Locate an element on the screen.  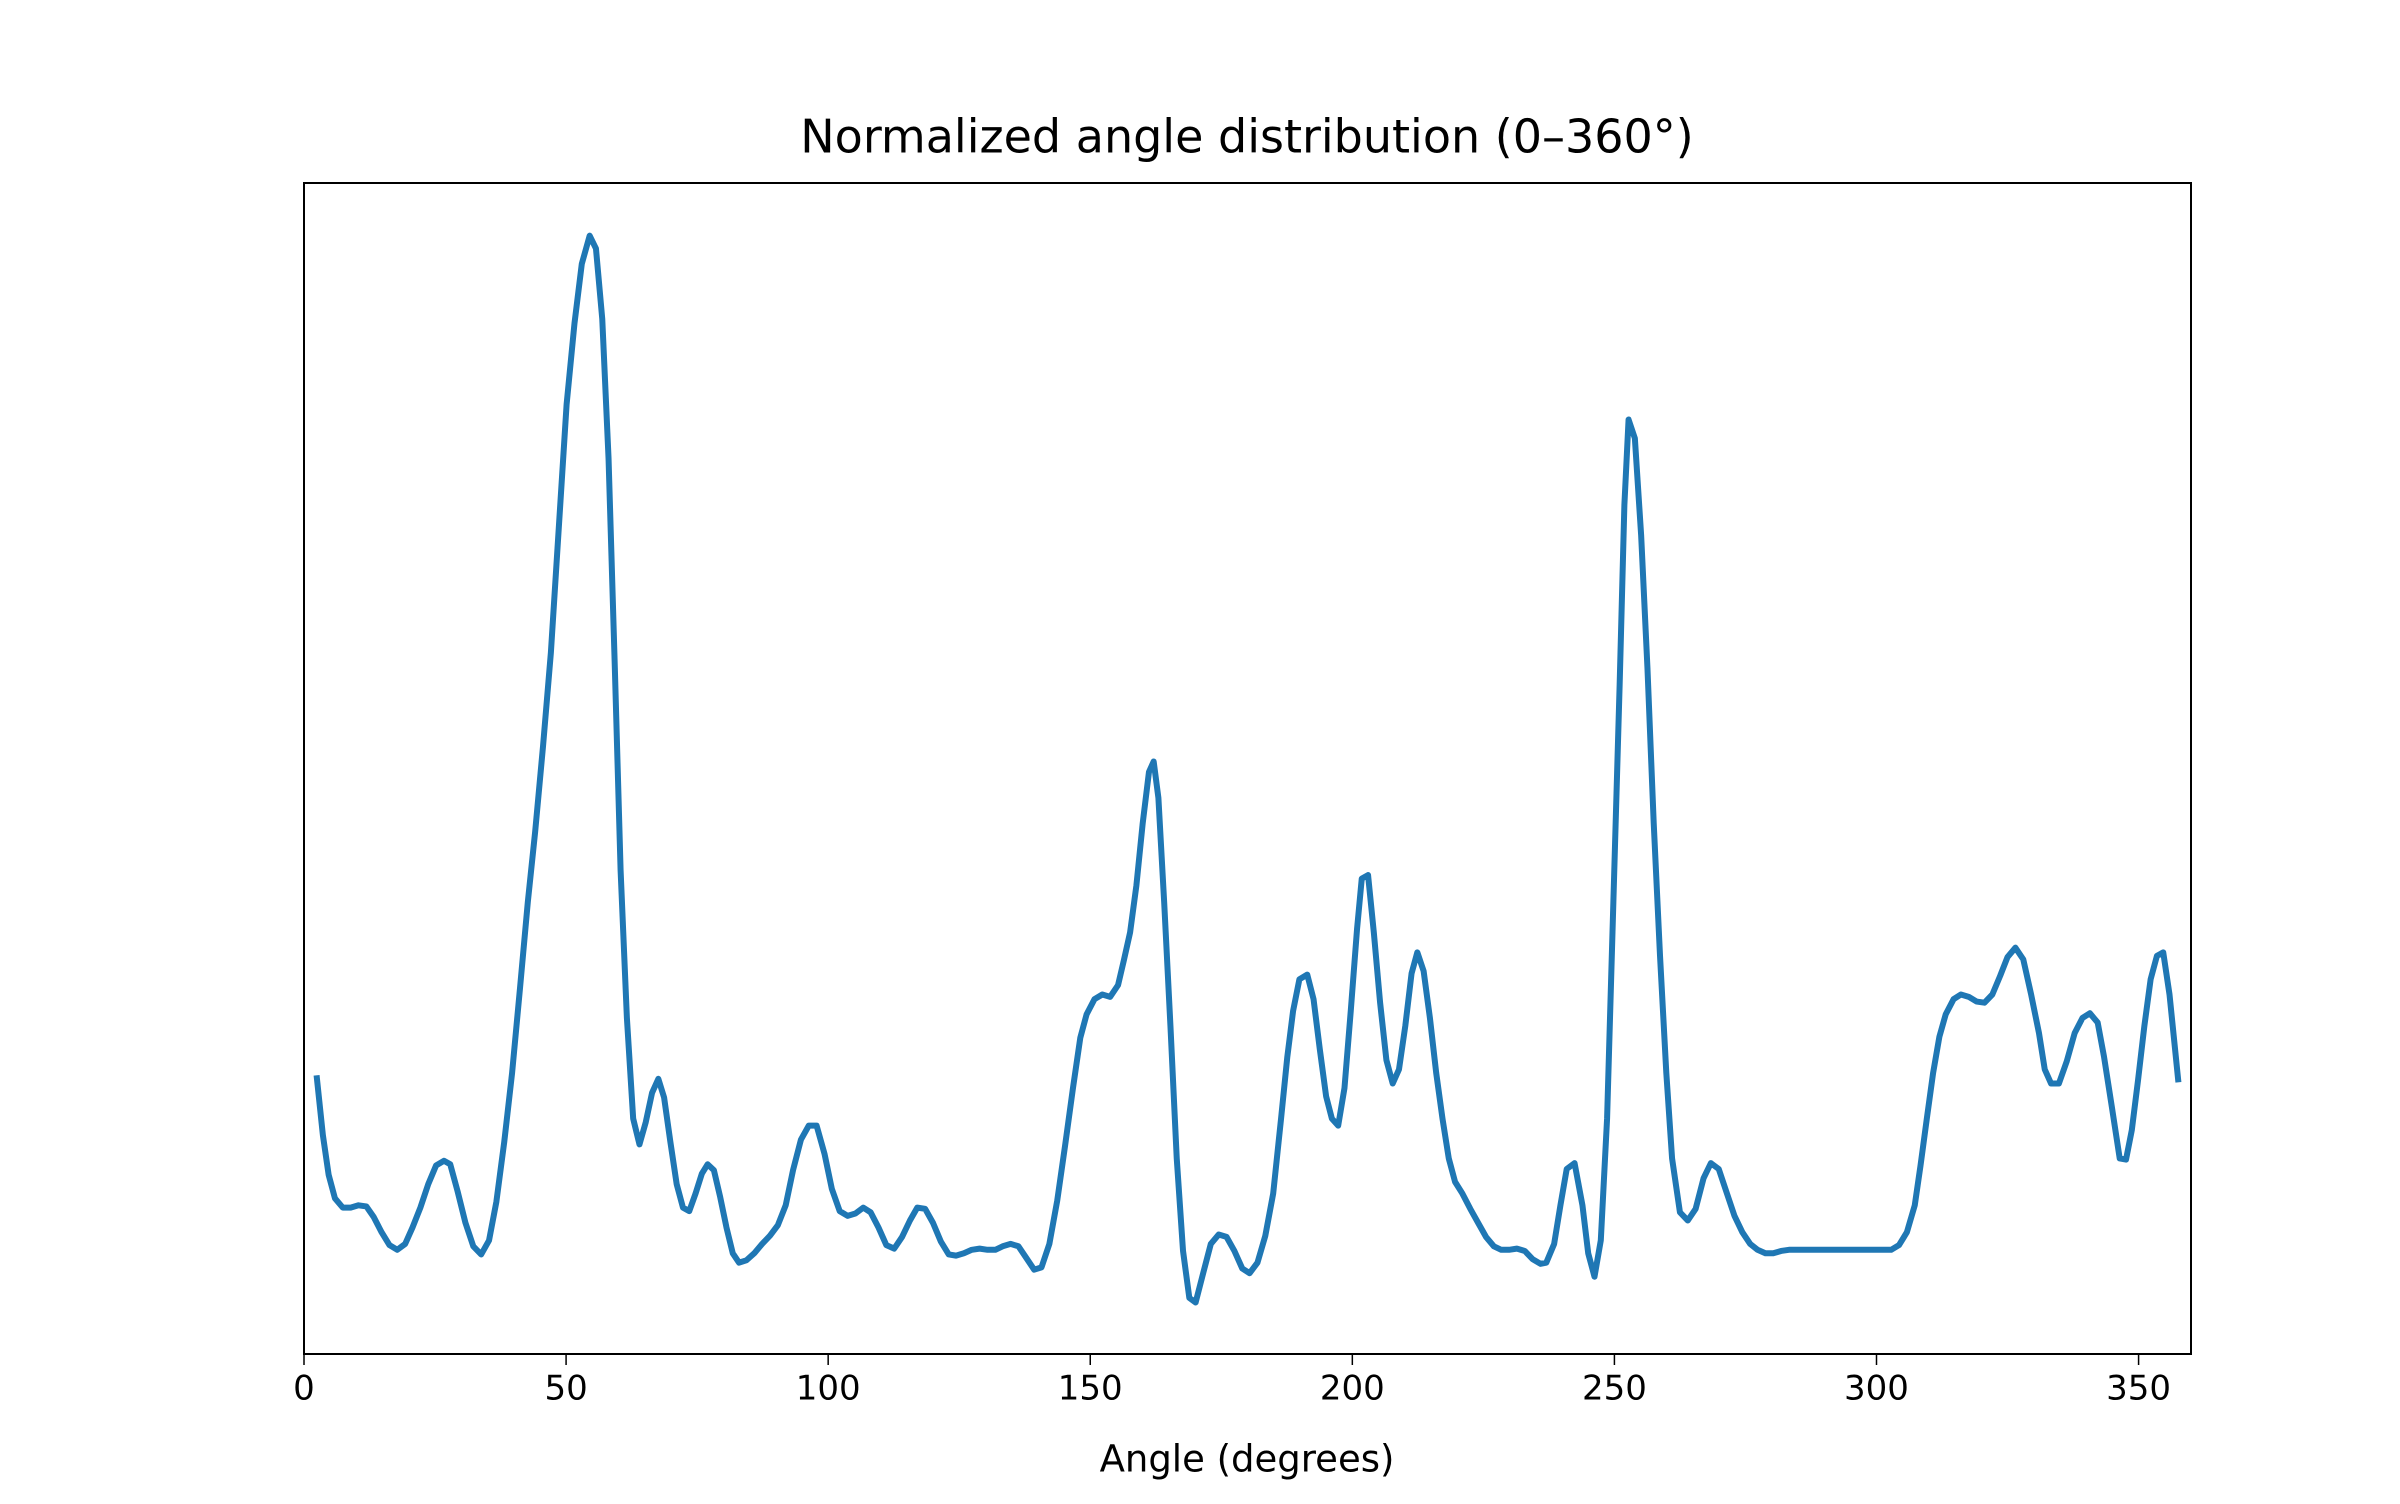
x-tick-label: 100 is located at coordinates (828, 1389).